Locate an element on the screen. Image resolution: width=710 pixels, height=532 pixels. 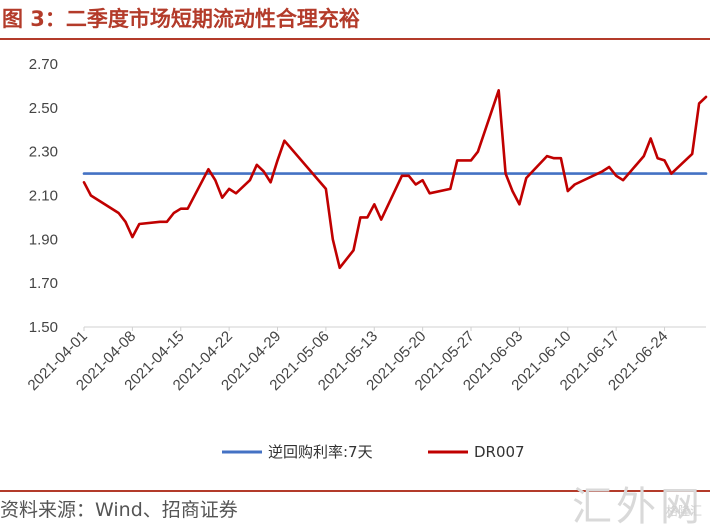
y-tick-label: 1.70 is located at coordinates (43, 283).